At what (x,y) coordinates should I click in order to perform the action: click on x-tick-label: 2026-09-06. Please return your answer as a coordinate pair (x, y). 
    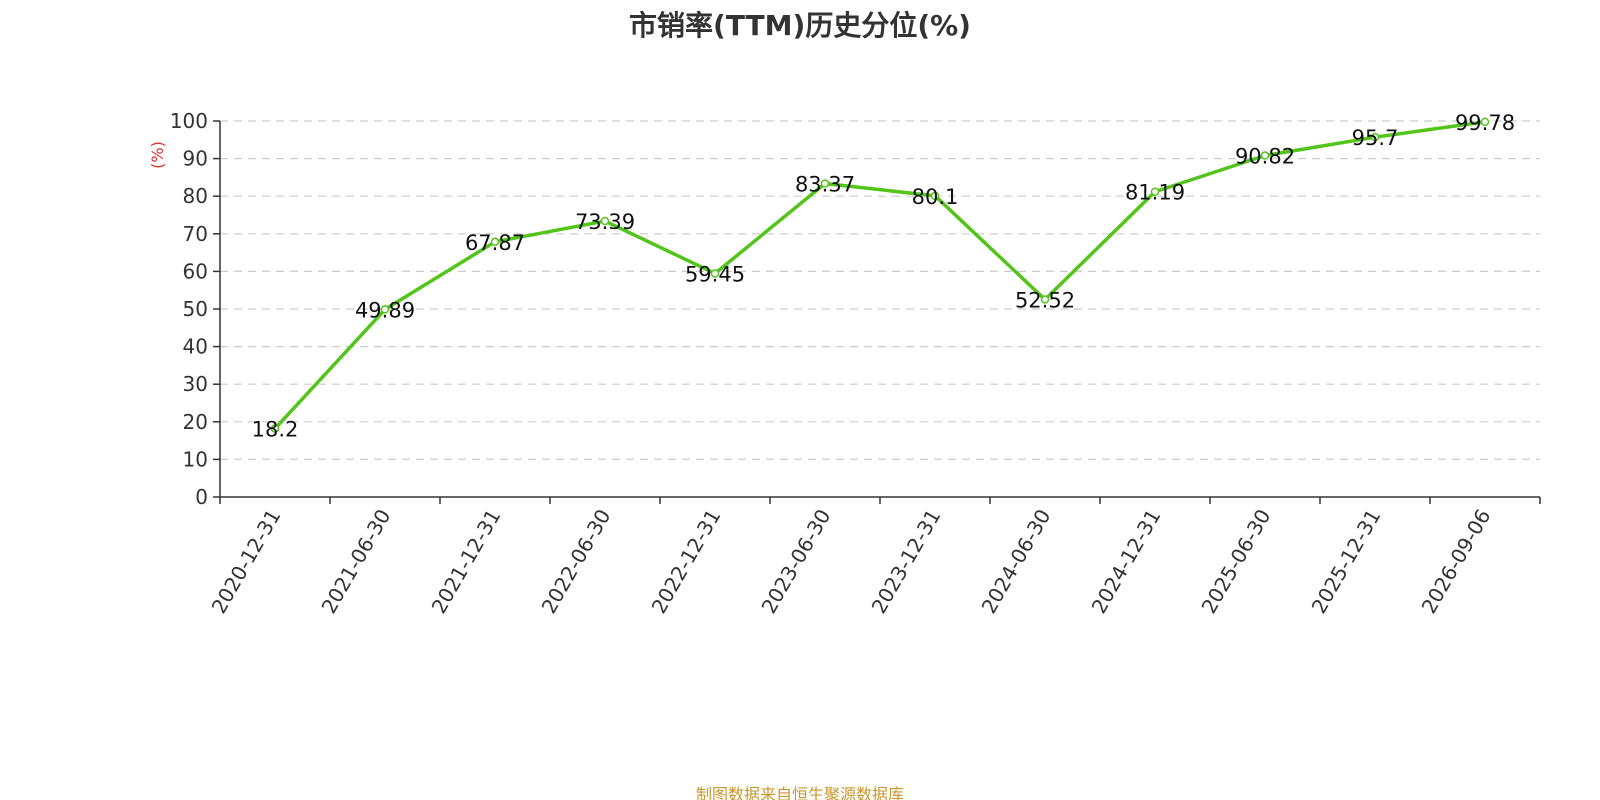
    Looking at the image, I should click on (1455, 561).